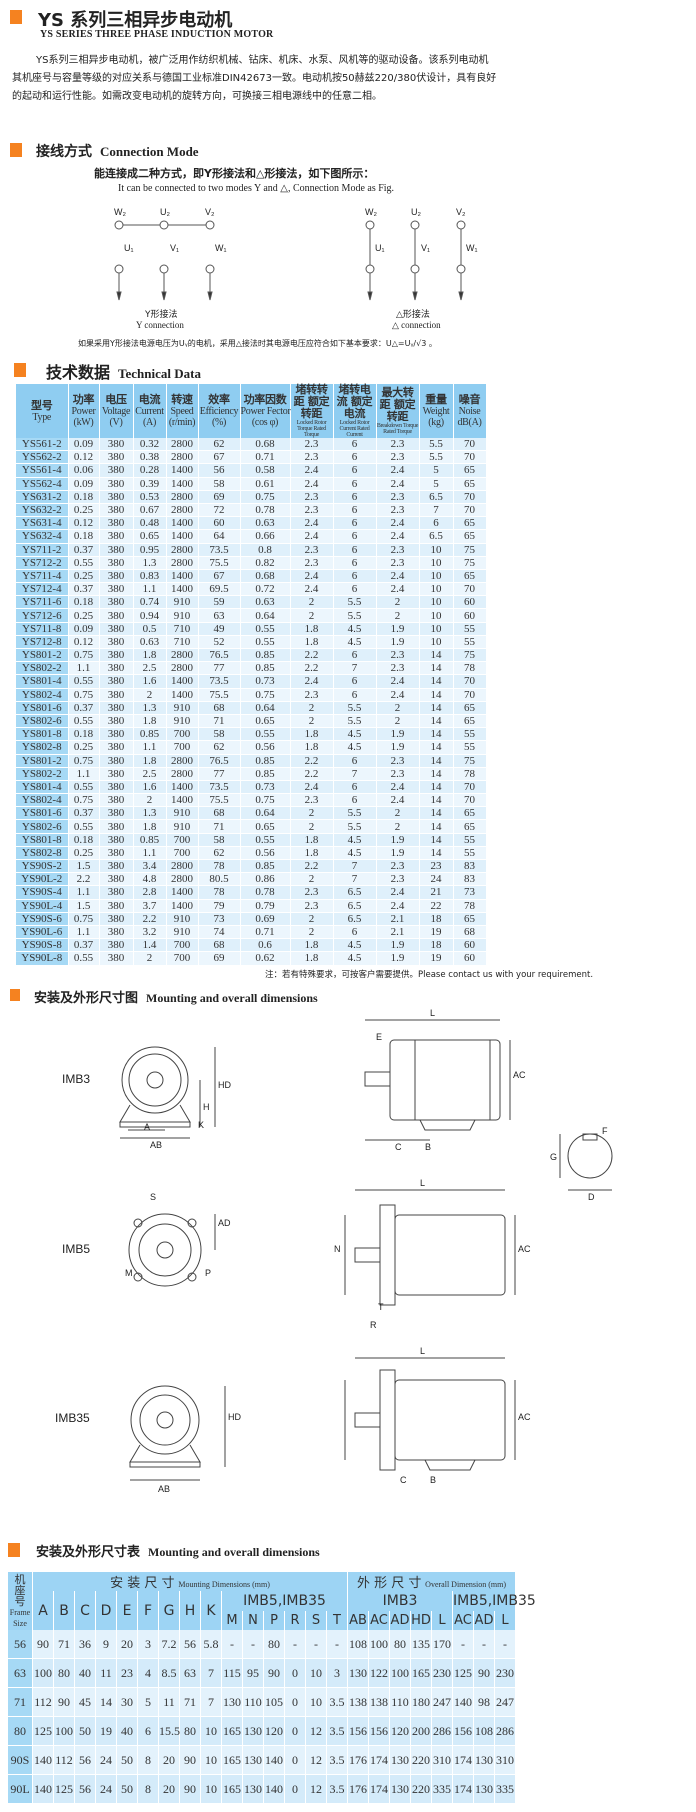 The image size is (696, 1812). I want to click on dim-AD: AD, so click(224, 1223).